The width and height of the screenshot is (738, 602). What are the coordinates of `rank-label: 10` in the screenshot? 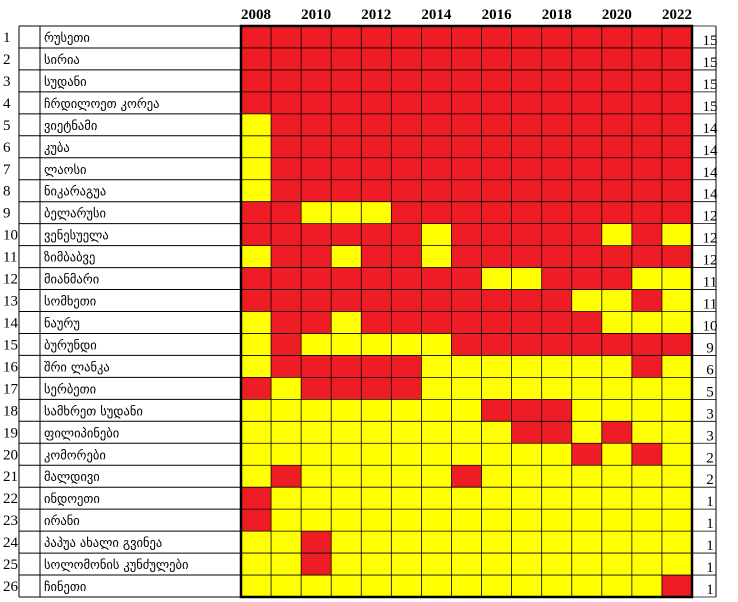 It's located at (10, 236).